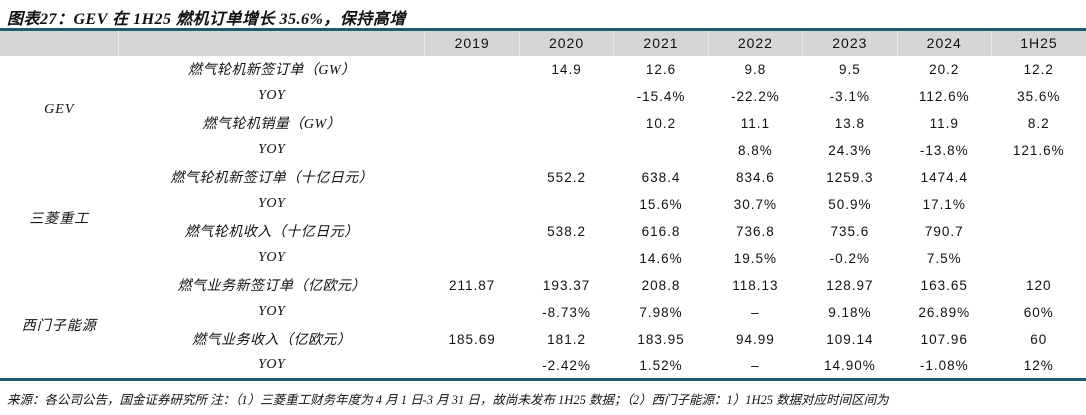 Image resolution: width=1086 pixels, height=415 pixels. Describe the element at coordinates (472, 339) in the screenshot. I see `value-cell: 185.69` at that location.